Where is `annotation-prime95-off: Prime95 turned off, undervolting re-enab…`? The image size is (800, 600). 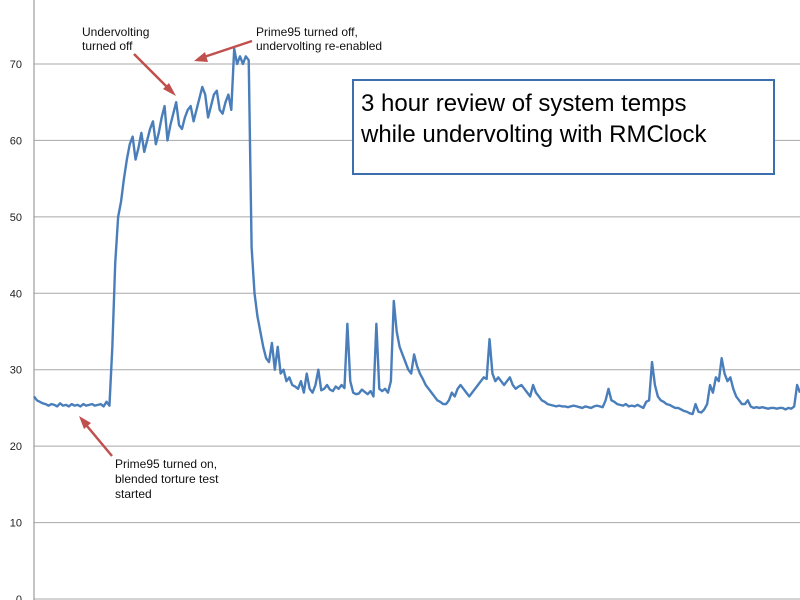
annotation-prime95-off: Prime95 turned off, undervolting re-enab… is located at coordinates (288, 43).